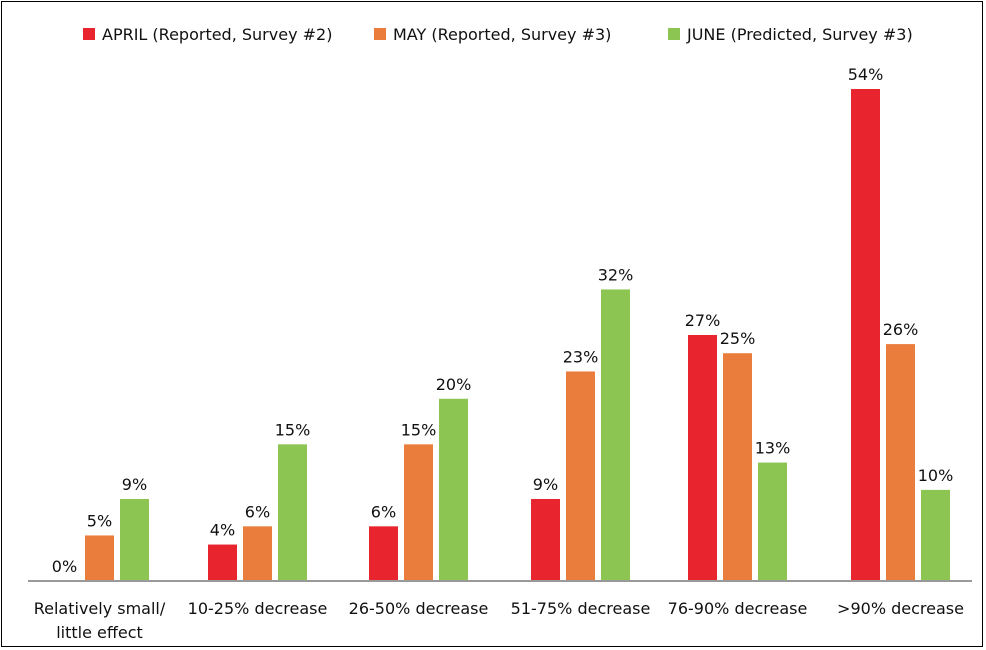 This screenshot has height=650, width=986. What do you see at coordinates (217, 34) in the screenshot?
I see `legend-label: APRIL (Reported, Survey #2)` at bounding box center [217, 34].